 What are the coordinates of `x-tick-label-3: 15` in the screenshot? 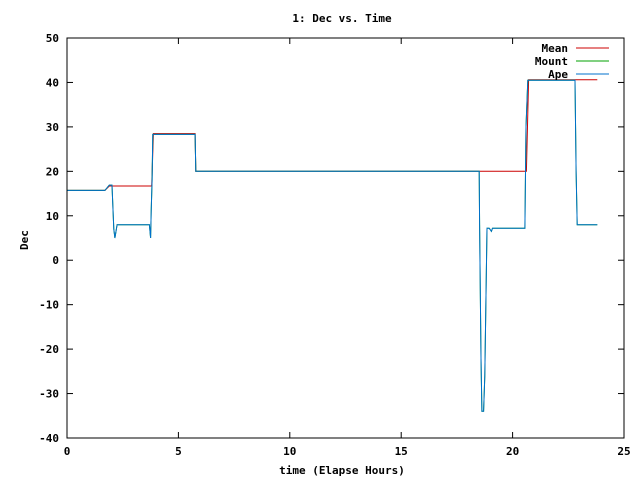 It's located at (401, 451).